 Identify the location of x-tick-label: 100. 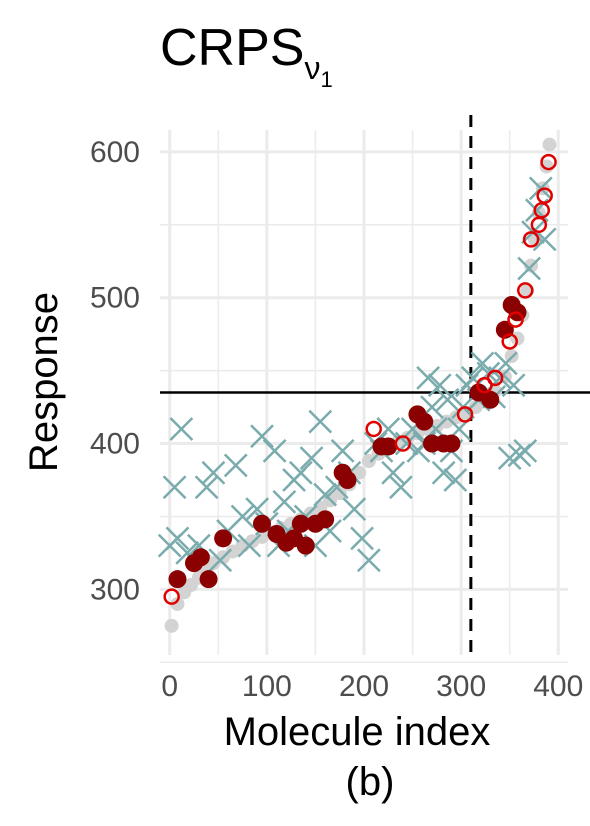
(267, 686).